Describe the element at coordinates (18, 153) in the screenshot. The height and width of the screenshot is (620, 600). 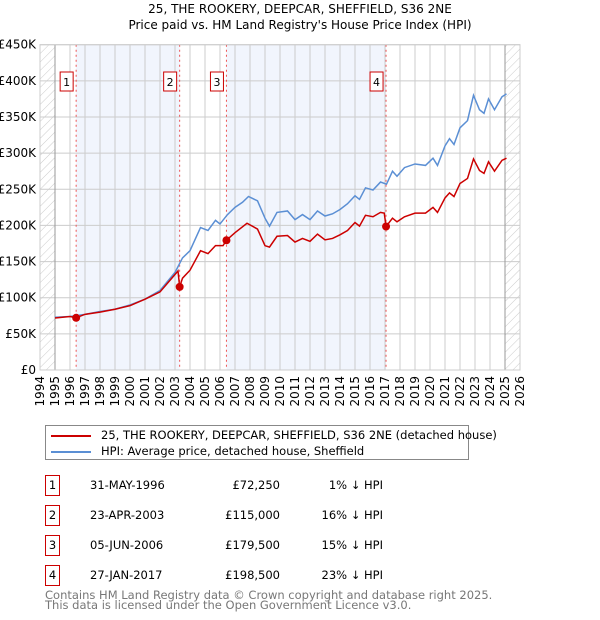
I see `y-tick-label: £300K` at that location.